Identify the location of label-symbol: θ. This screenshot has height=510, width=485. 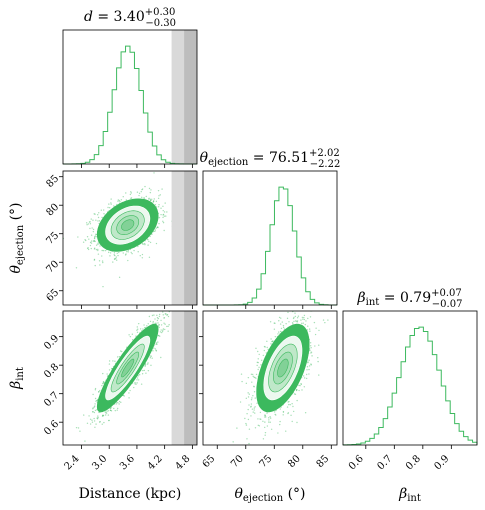
(238, 494).